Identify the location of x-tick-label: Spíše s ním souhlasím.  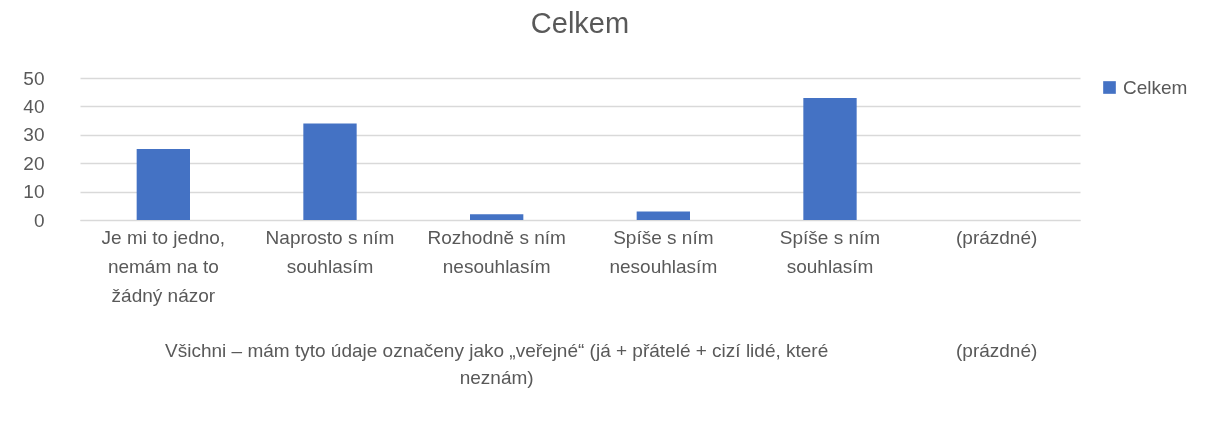
(830, 251).